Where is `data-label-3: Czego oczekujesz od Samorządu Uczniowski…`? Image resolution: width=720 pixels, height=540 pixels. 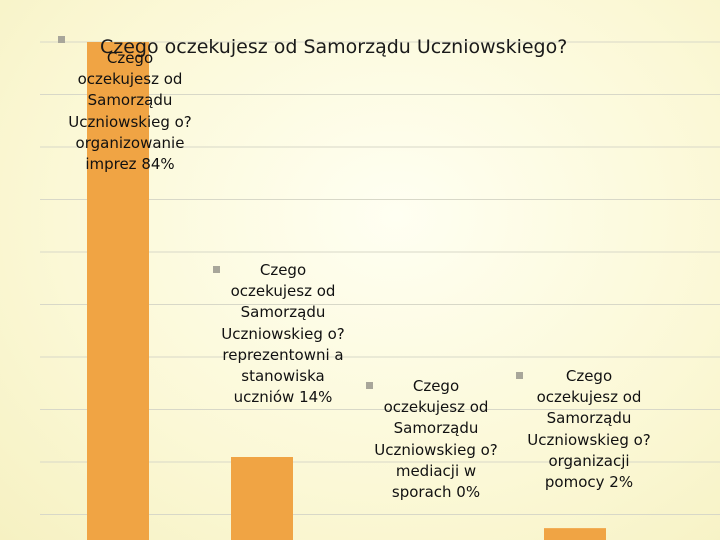 data-label-3: Czego oczekujesz od Samorządu Uczniowski… is located at coordinates (436, 439).